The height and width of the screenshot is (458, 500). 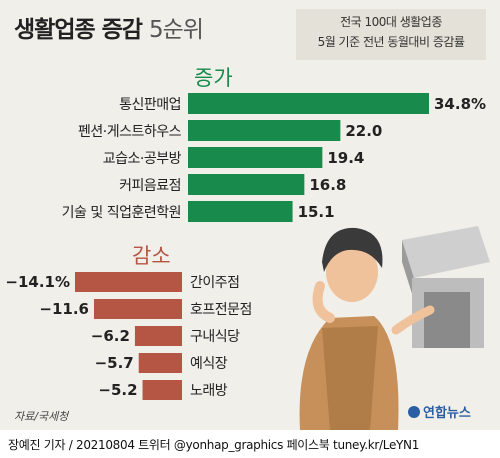 What do you see at coordinates (323, 302) in the screenshot?
I see `person-hand` at bounding box center [323, 302].